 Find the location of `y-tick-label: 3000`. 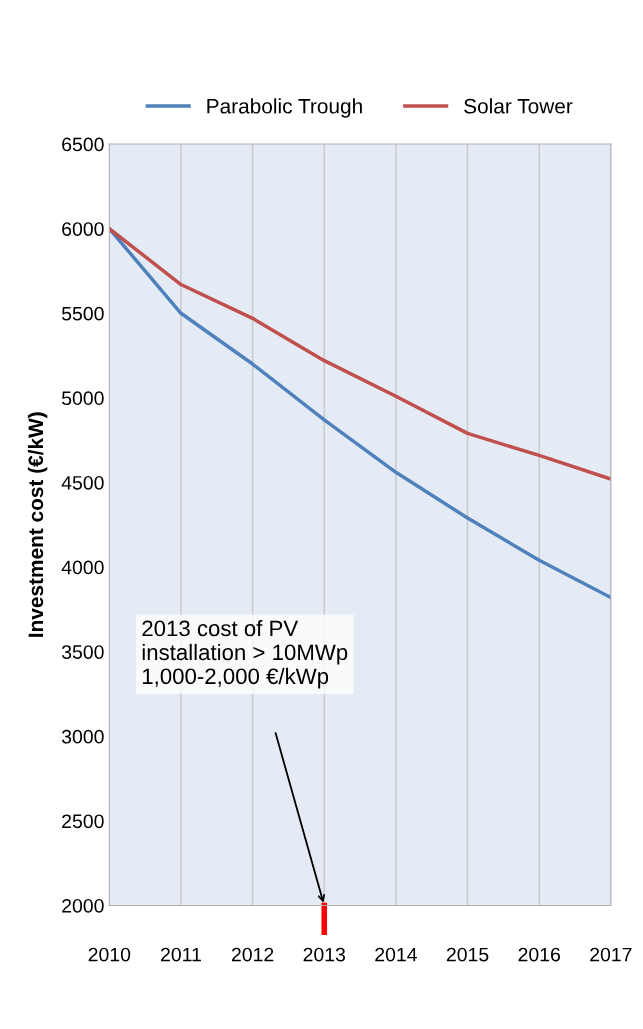

y-tick-label: 3000 is located at coordinates (82, 736).